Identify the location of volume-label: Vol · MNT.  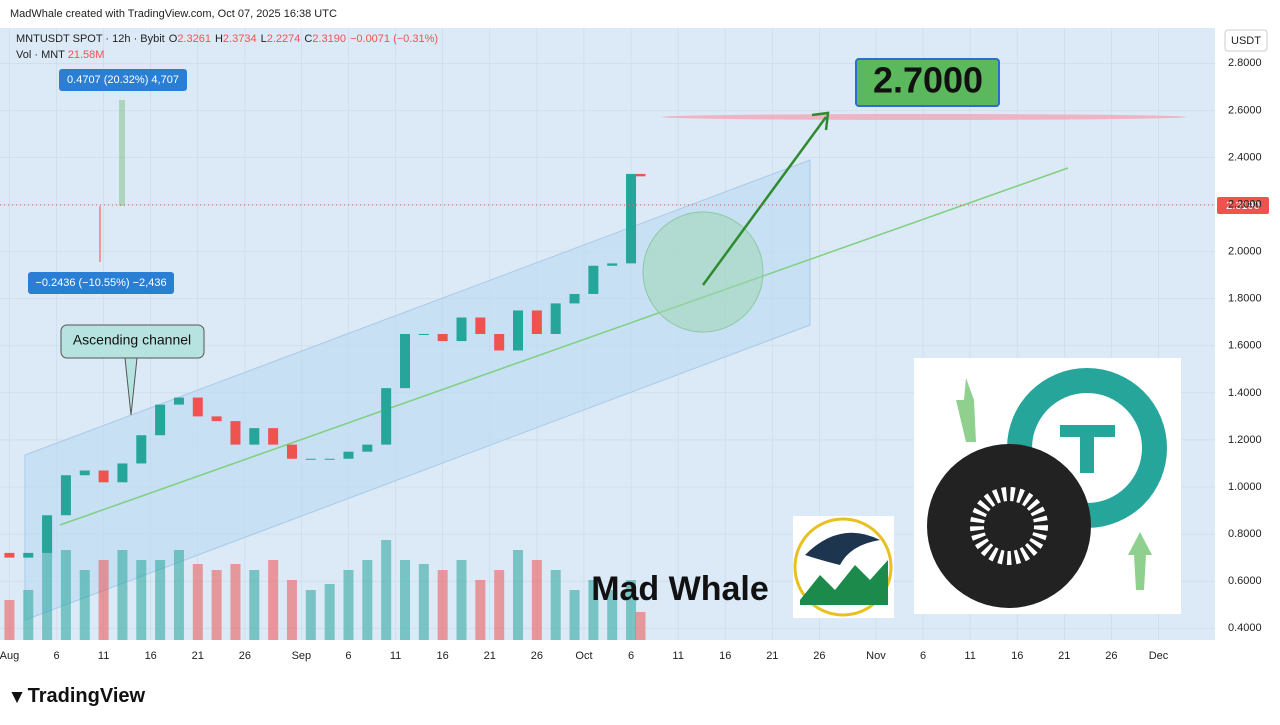
(40, 55).